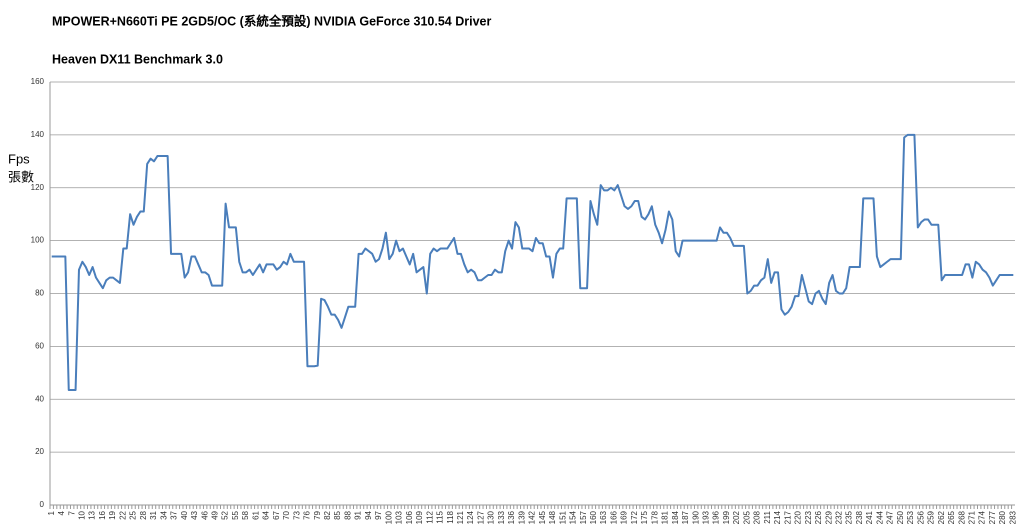 The image size is (1024, 529). What do you see at coordinates (245, 514) in the screenshot?
I see `x-tick-label: 58` at bounding box center [245, 514].